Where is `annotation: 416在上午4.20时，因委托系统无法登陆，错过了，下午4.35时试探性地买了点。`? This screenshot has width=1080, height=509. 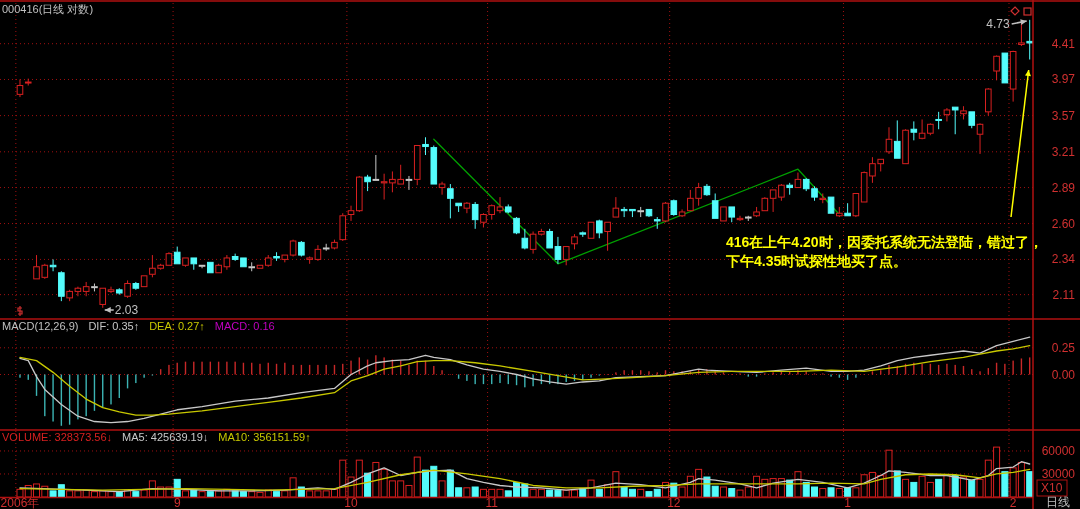
annotation: 416在上午4.20时，因委托系统无法登陆，错过了，下午4.35时试探性地买了点。 is located at coordinates (884, 251).